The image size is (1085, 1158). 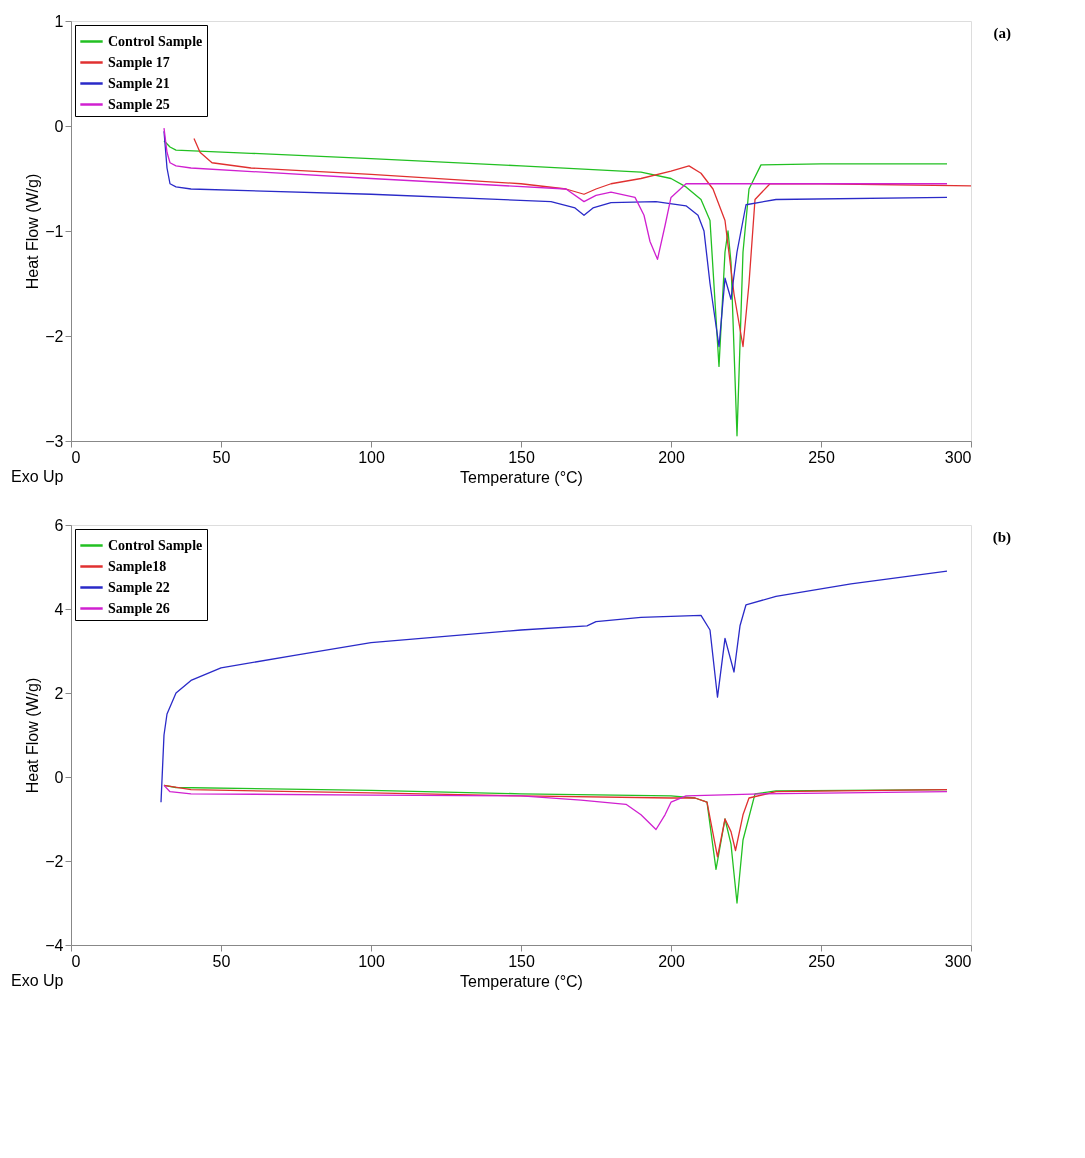 I want to click on legend-label: Sample 21, so click(x=139, y=83).